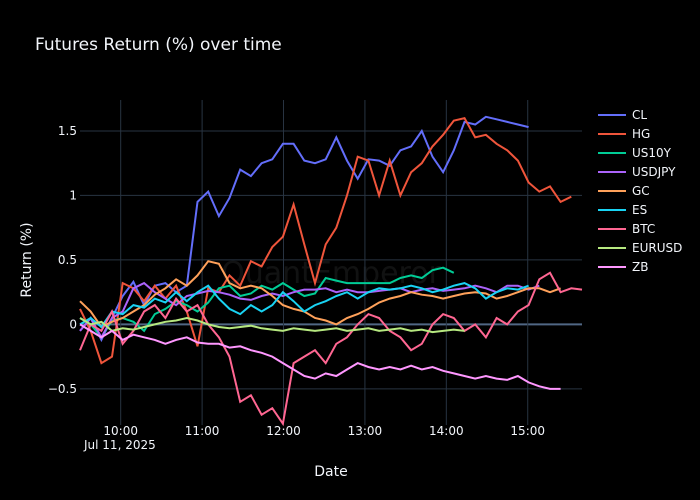  What do you see at coordinates (62, 389) in the screenshot?
I see `y-tick-label: −0.5` at bounding box center [62, 389].